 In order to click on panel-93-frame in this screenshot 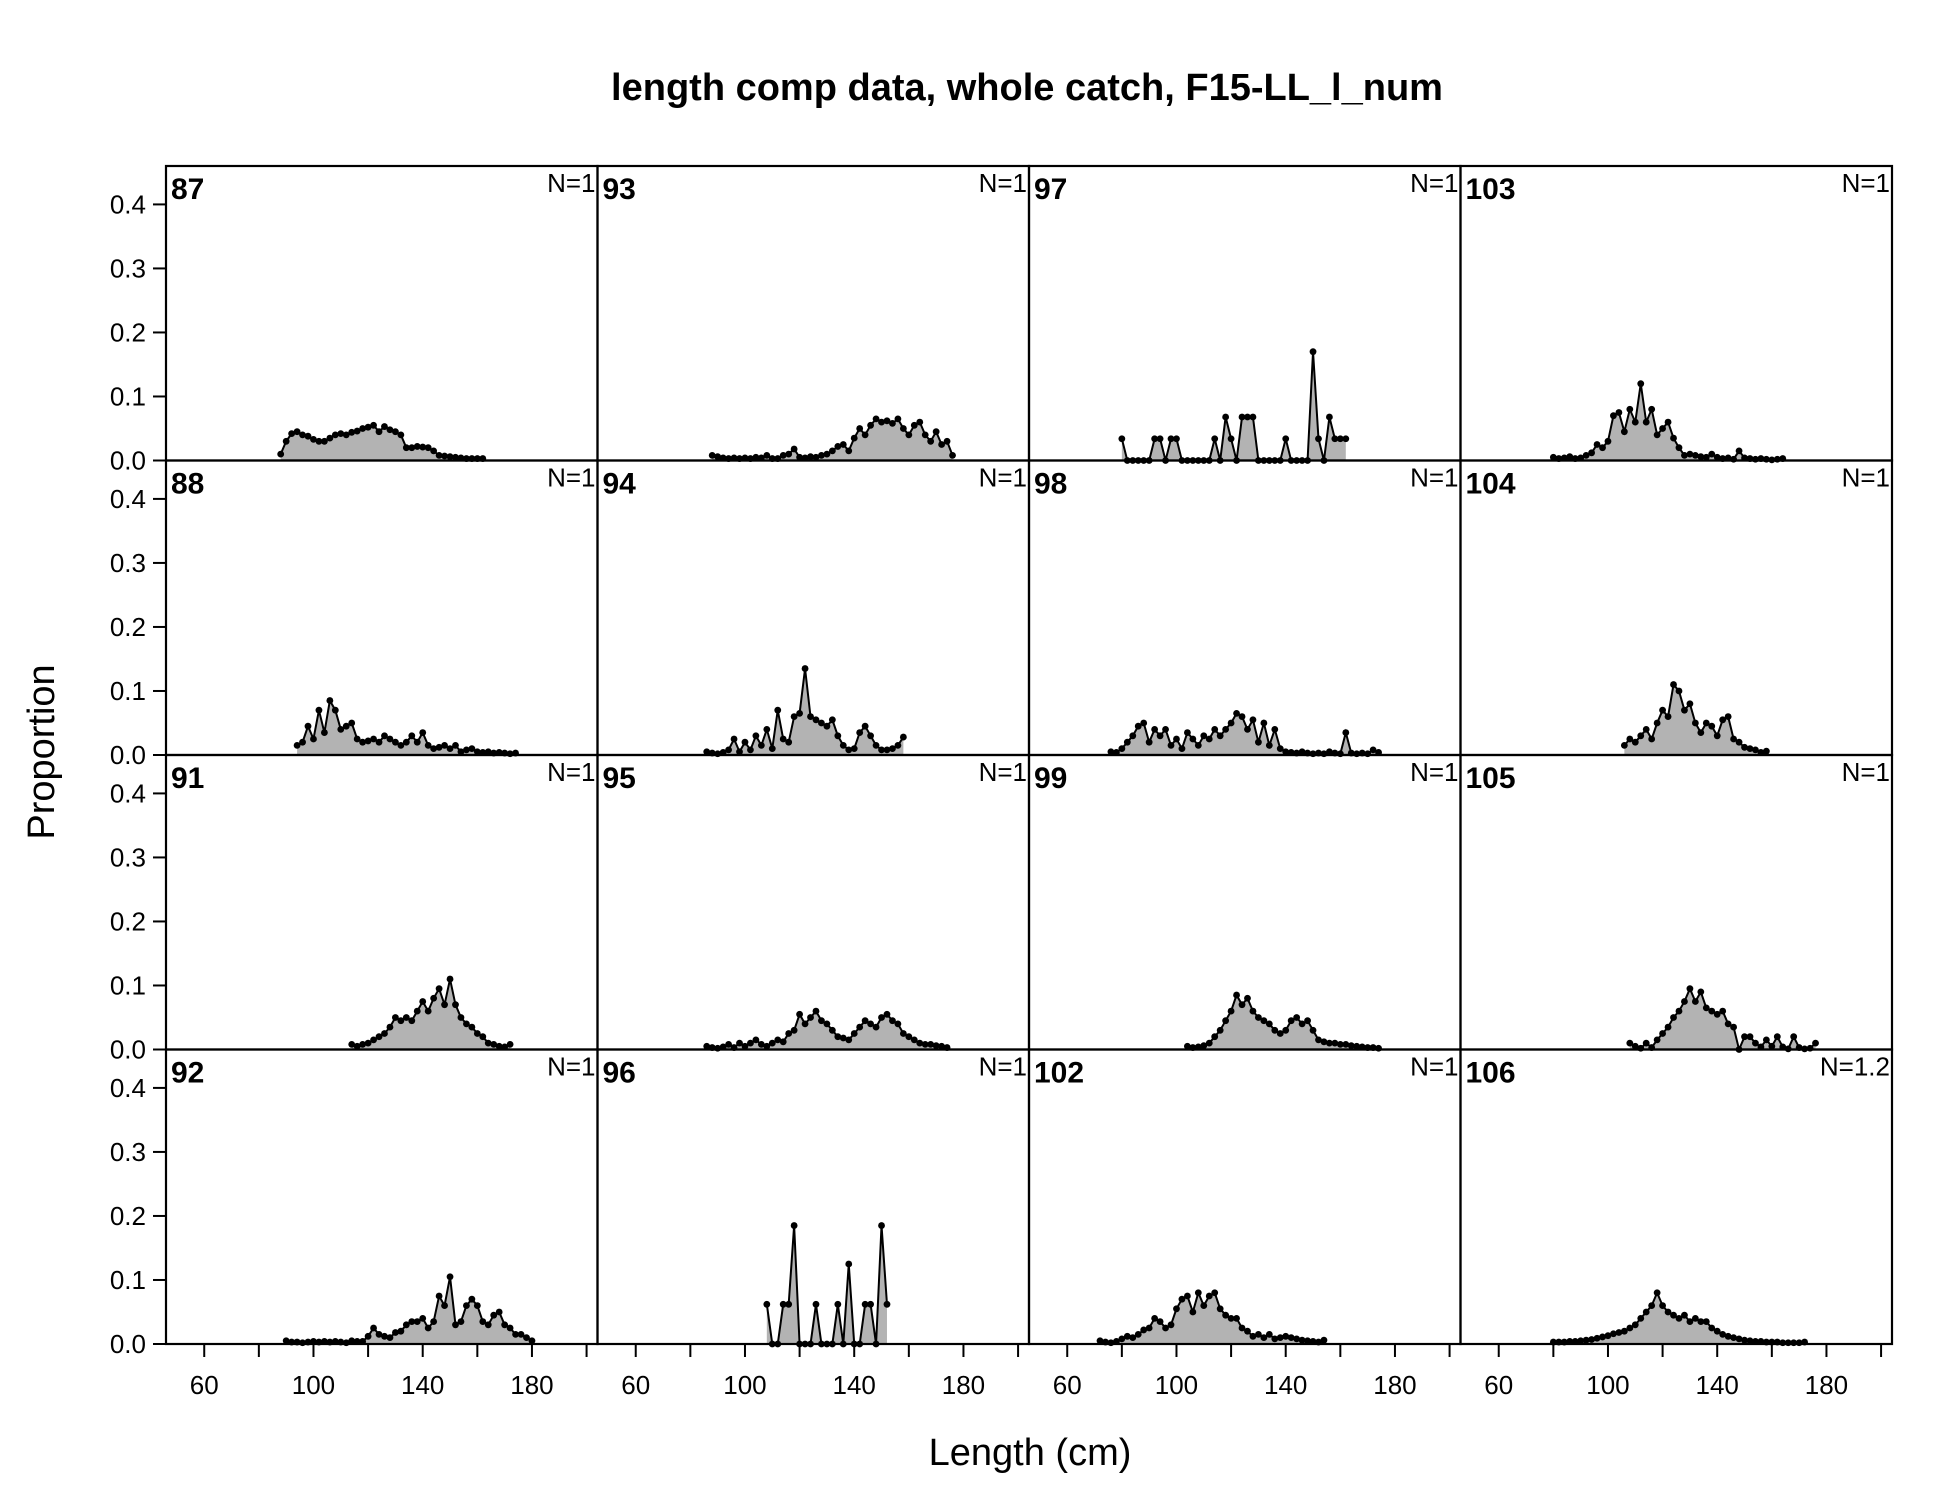, I will do `click(813, 313)`.